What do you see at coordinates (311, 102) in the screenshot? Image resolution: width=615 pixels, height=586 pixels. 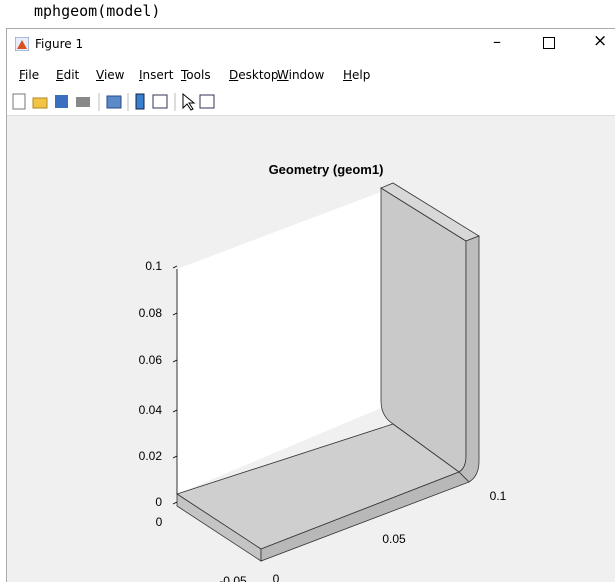 I see `toolbar` at bounding box center [311, 102].